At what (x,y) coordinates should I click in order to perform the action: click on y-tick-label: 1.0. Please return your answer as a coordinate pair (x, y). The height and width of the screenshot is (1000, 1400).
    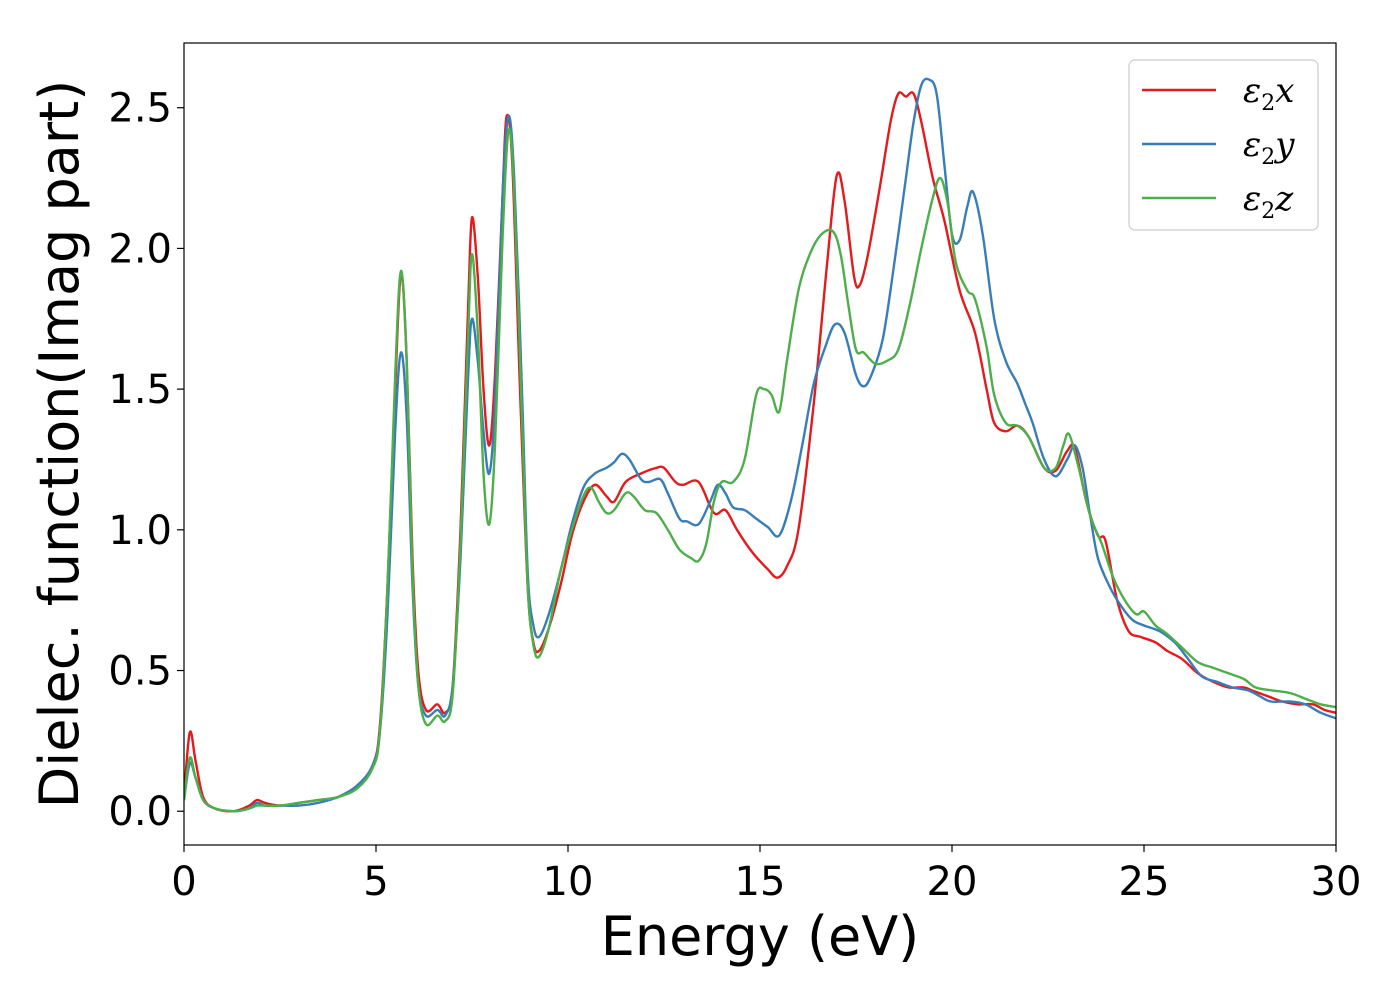
    Looking at the image, I should click on (140, 531).